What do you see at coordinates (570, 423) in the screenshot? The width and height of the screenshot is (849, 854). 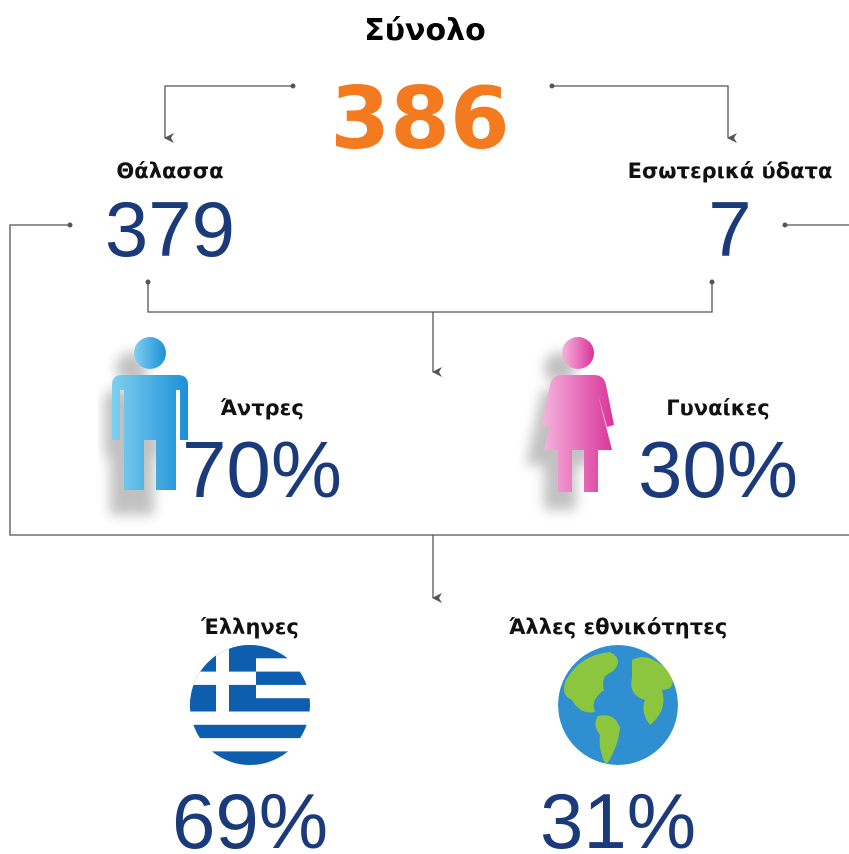 I see `woman-icon` at bounding box center [570, 423].